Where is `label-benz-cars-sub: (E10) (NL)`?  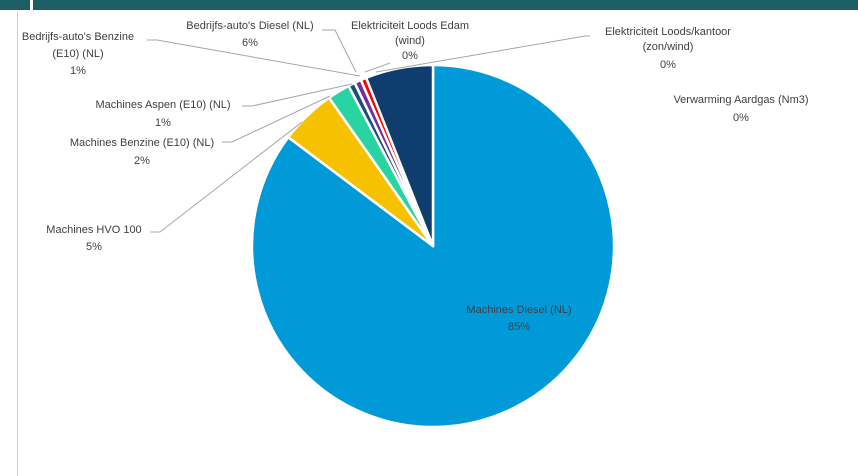 label-benz-cars-sub: (E10) (NL) is located at coordinates (77, 54).